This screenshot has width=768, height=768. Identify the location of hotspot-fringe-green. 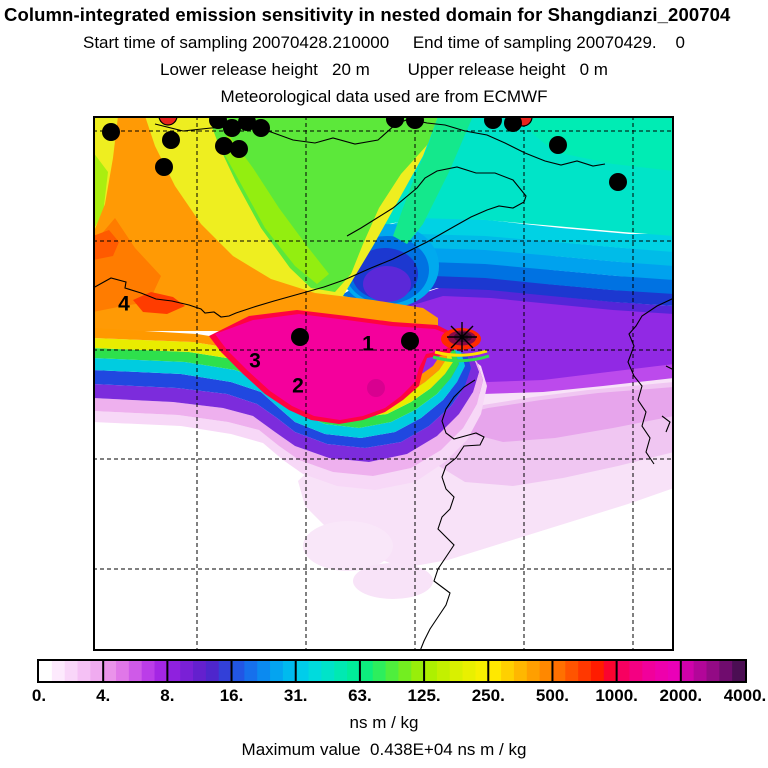
(461, 358).